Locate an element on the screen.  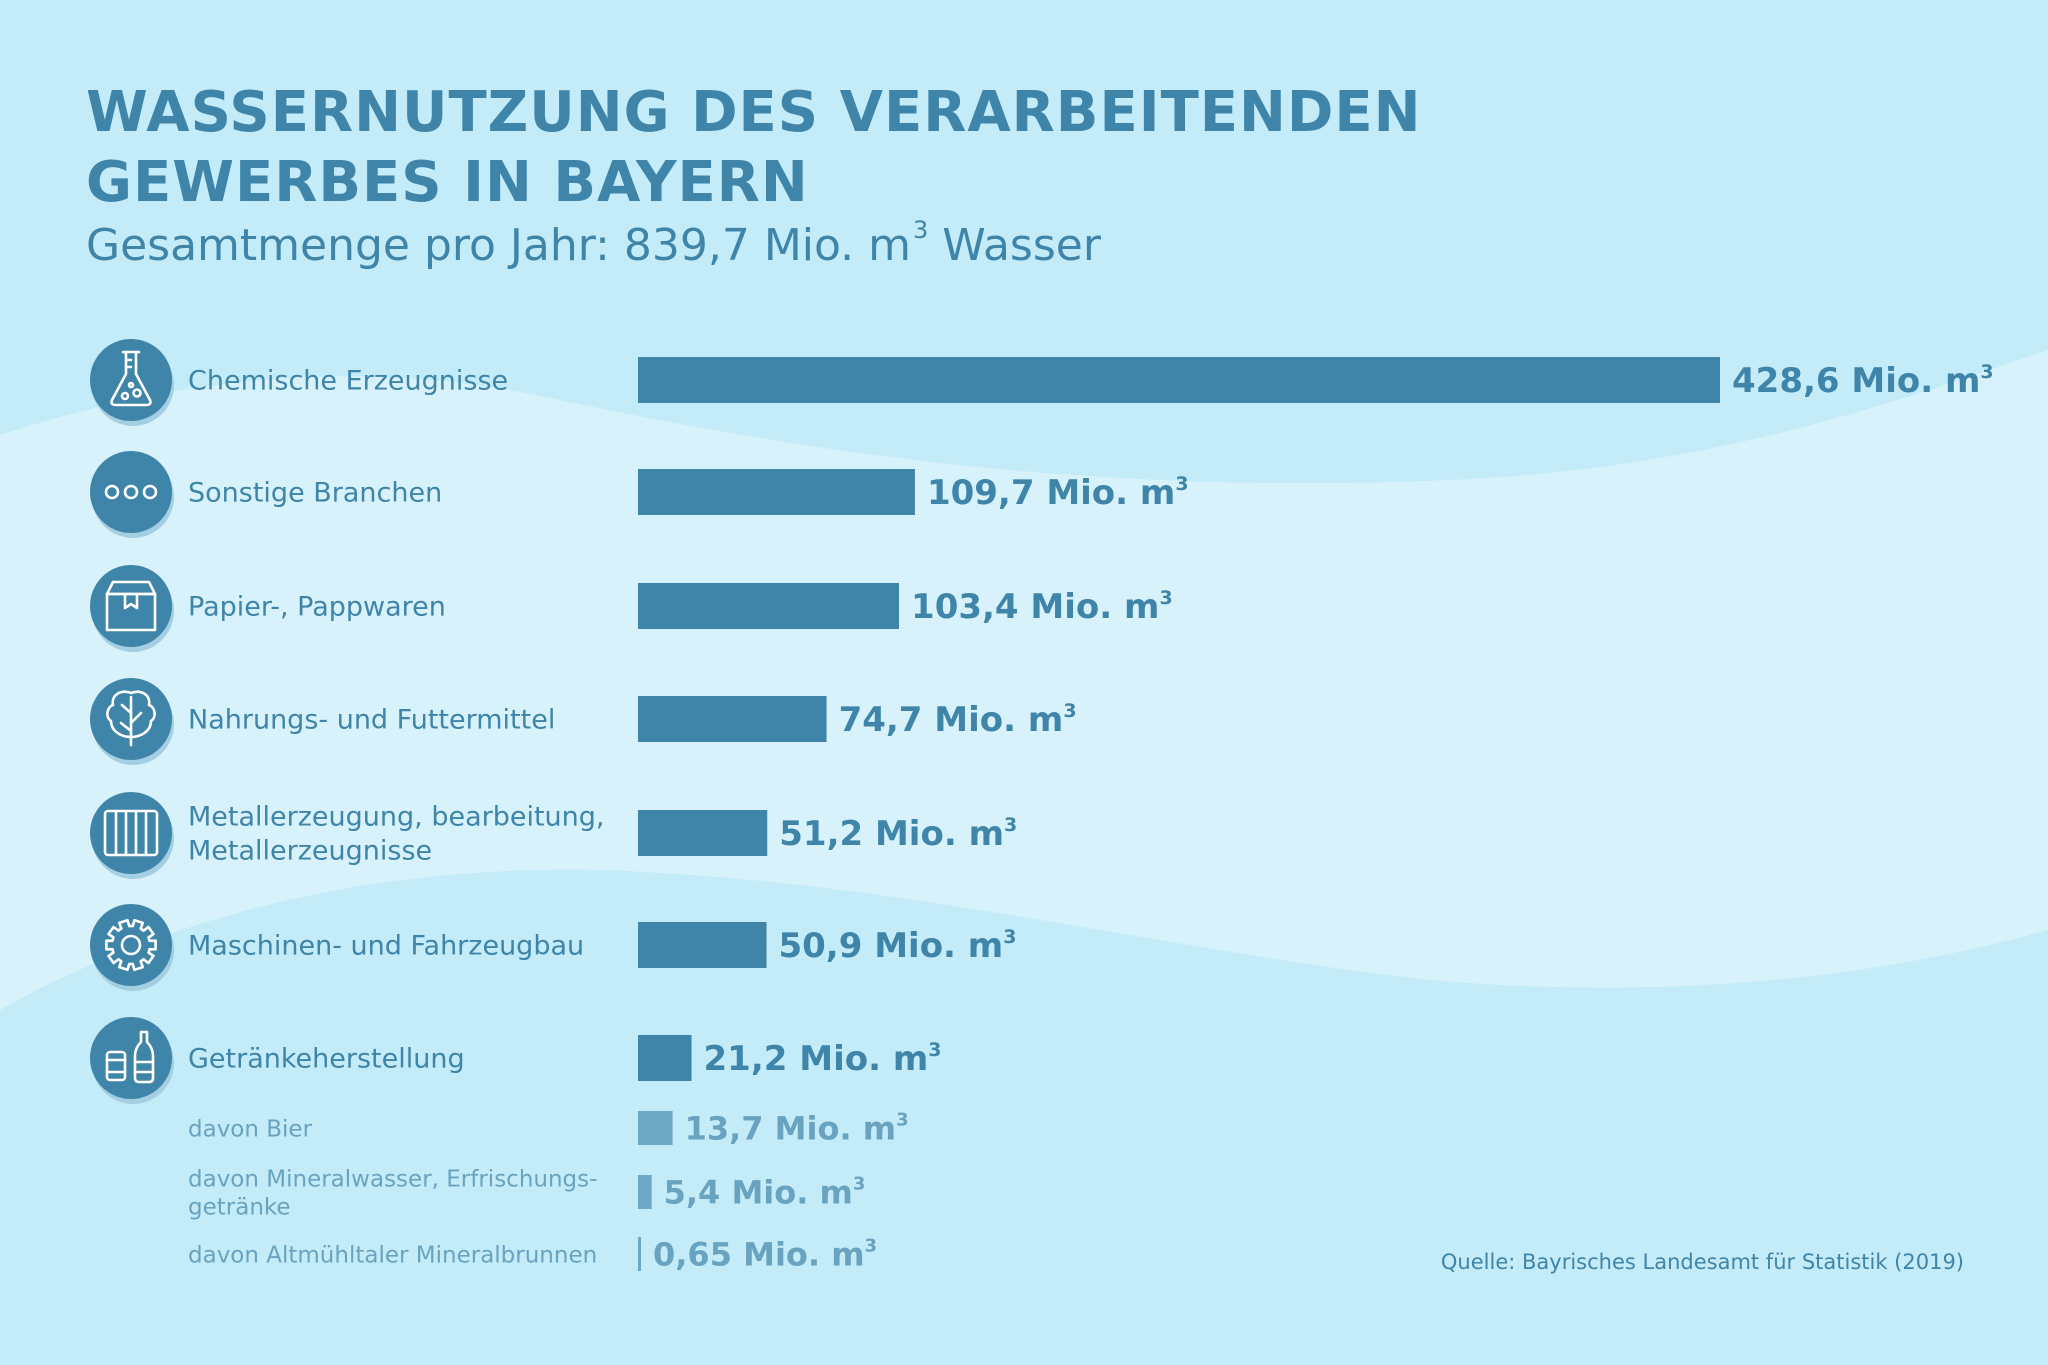
category-label-line: Metallerzeugung, bearbeitung, is located at coordinates (396, 817).